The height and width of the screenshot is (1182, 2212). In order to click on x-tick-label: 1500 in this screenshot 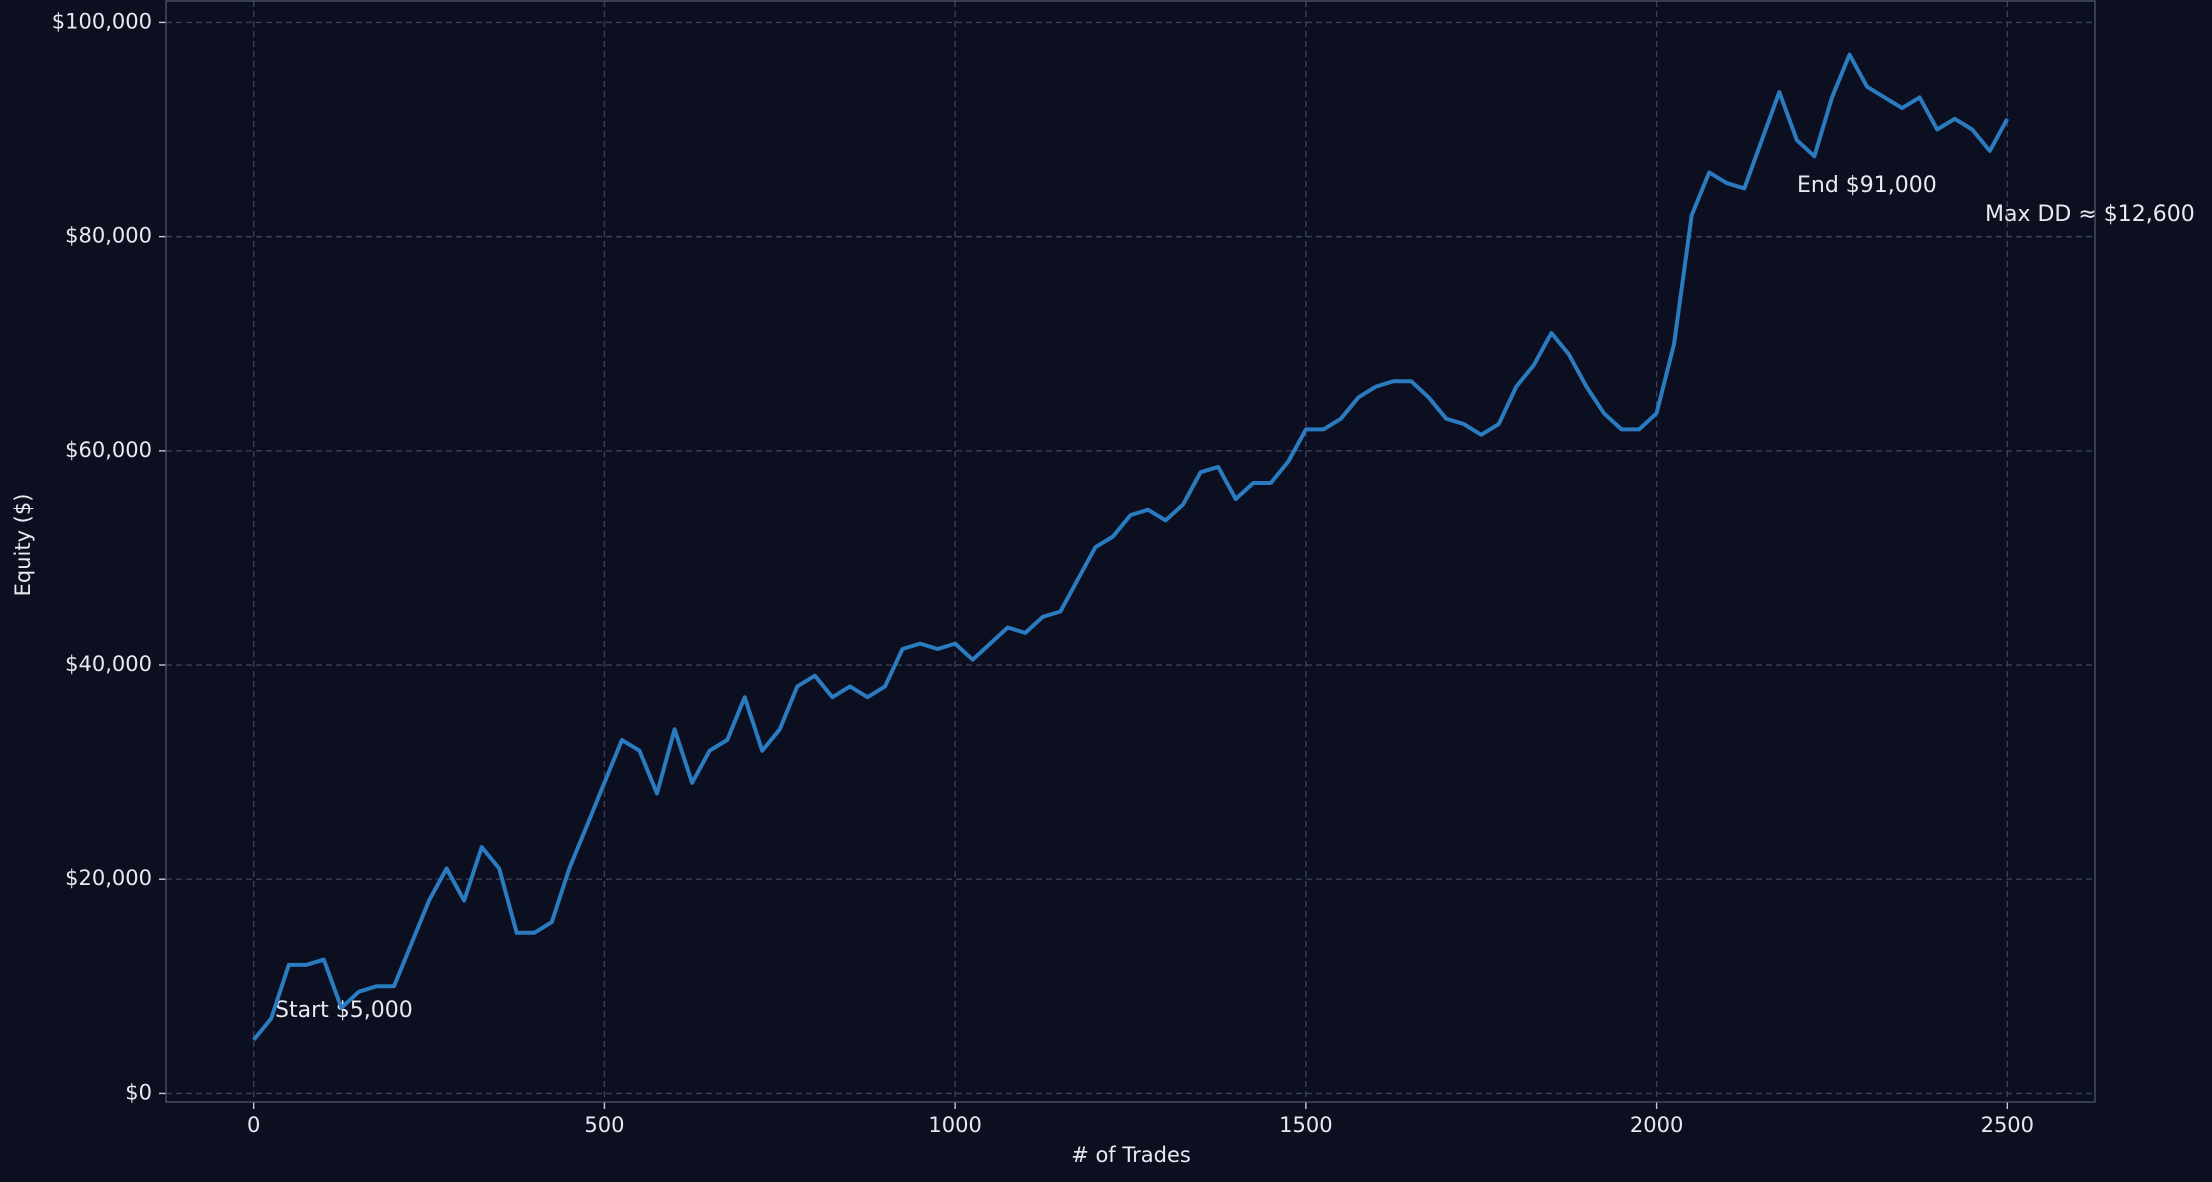, I will do `click(1305, 1125)`.